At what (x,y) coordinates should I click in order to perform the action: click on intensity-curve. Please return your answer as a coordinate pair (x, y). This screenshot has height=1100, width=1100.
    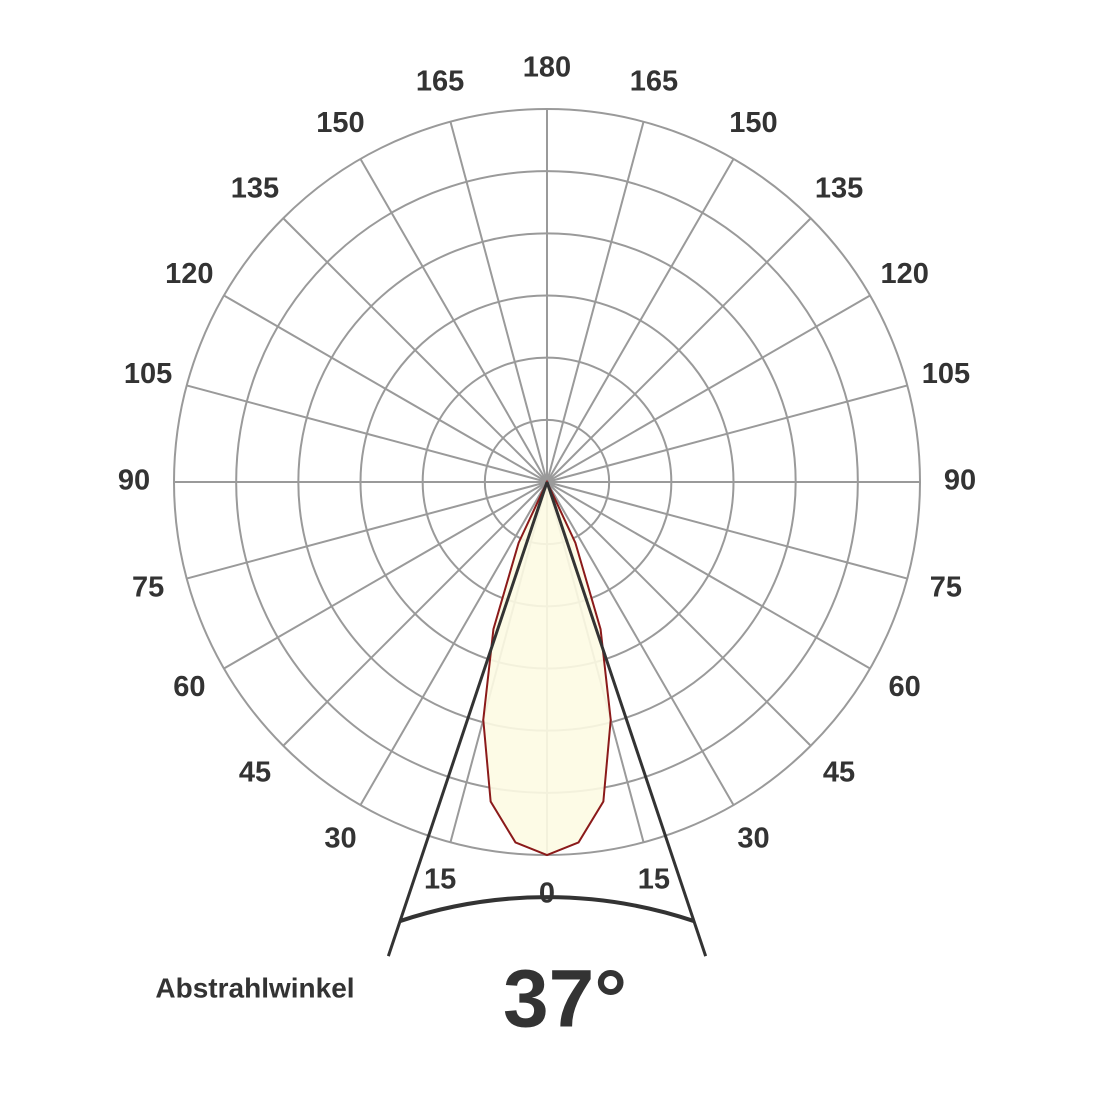
    Looking at the image, I should click on (547, 668).